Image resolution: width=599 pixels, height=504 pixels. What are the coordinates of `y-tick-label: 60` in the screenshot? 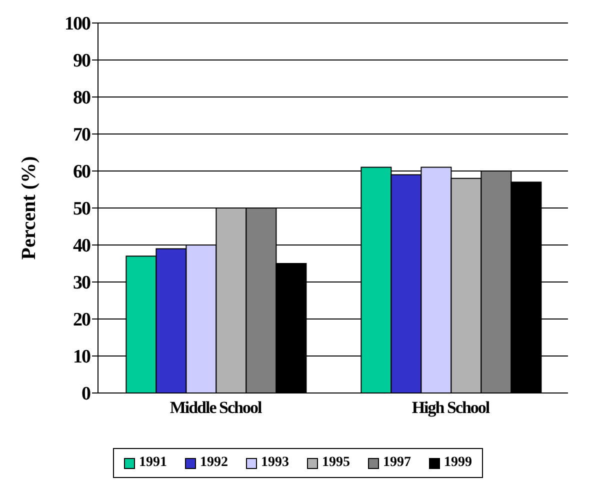 It's located at (81, 172).